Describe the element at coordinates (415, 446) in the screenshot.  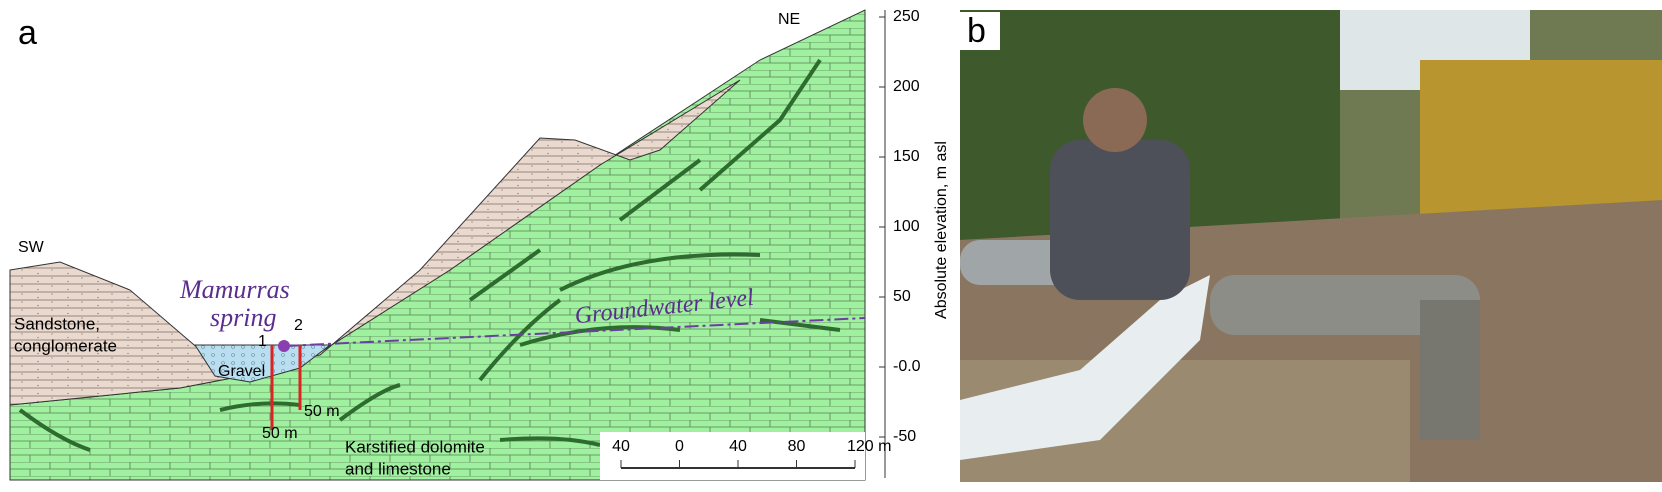
I see `unit-label: Karstified dolomite` at that location.